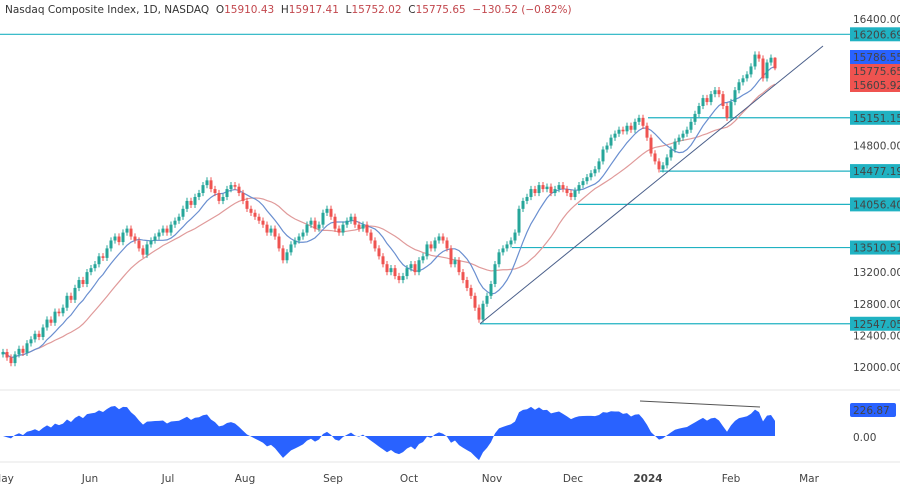 The width and height of the screenshot is (900, 485). Describe the element at coordinates (876, 249) in the screenshot. I see `level-price-label: 13510.51` at that location.